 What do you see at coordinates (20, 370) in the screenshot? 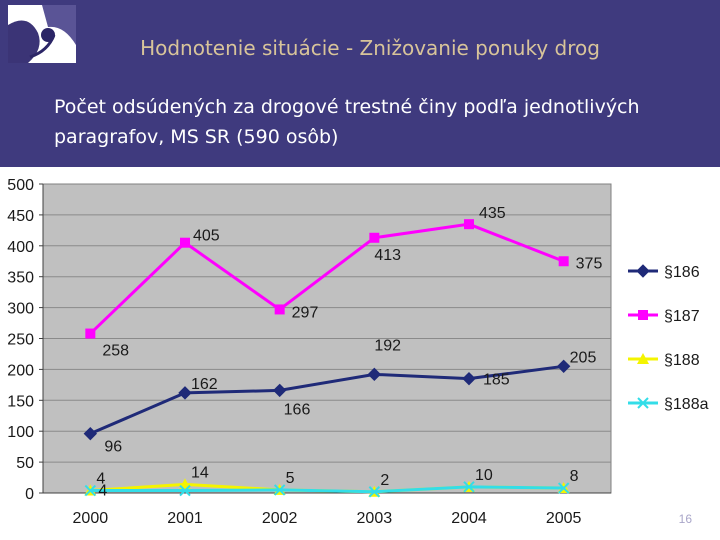
I see `y-tick-label: 200` at bounding box center [20, 370].